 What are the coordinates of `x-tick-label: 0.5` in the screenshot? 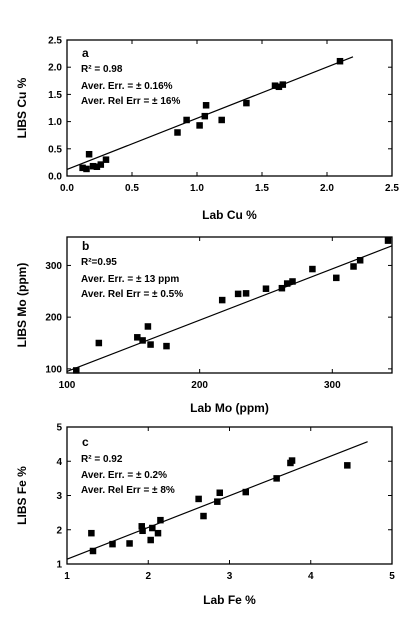 It's located at (132, 188).